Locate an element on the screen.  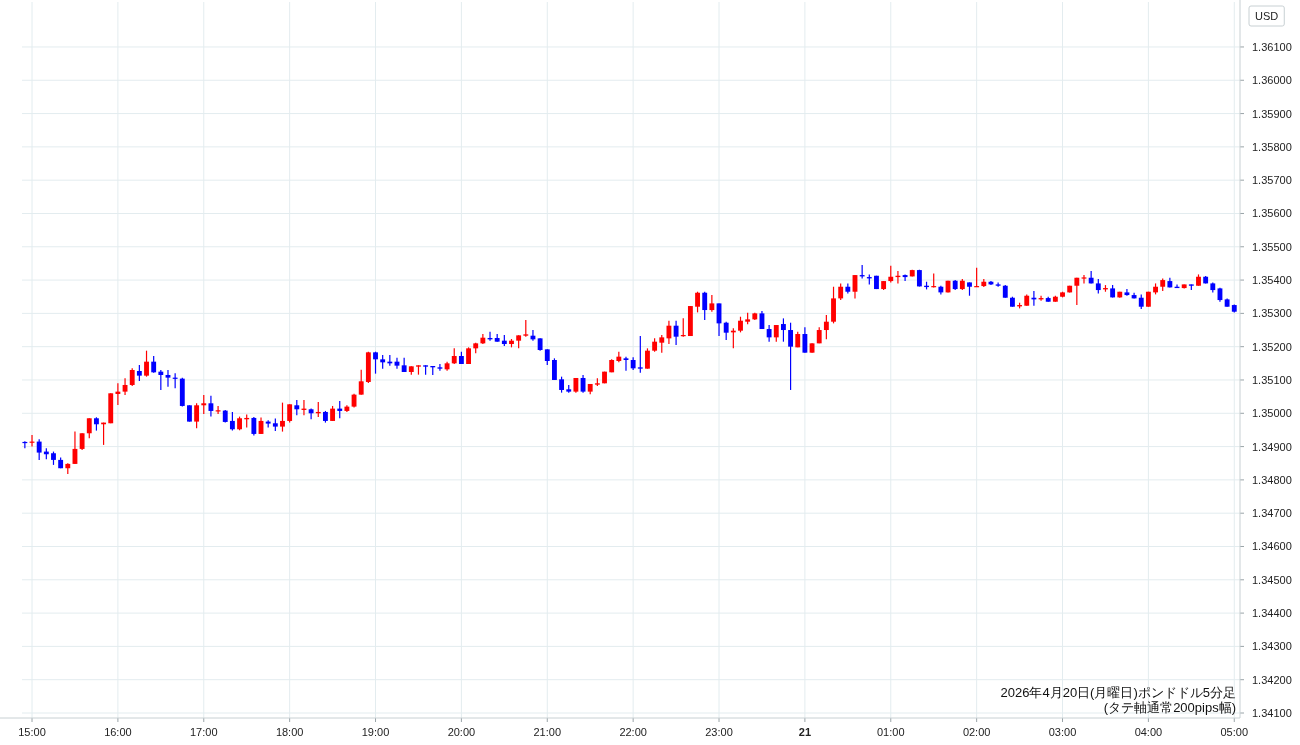
y-tick-label: 1.35300 is located at coordinates (1272, 313).